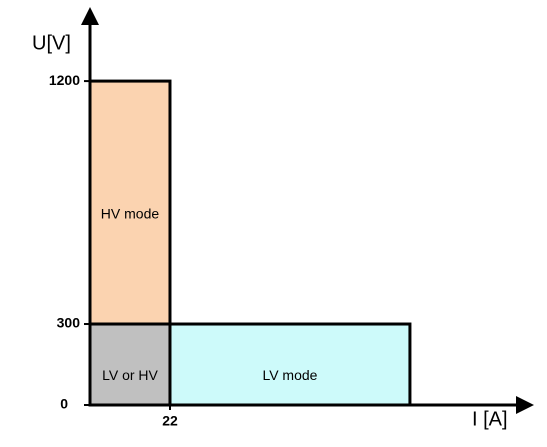 This screenshot has width=547, height=447. What do you see at coordinates (64, 80) in the screenshot?
I see `y-tick-label: 1200` at bounding box center [64, 80].